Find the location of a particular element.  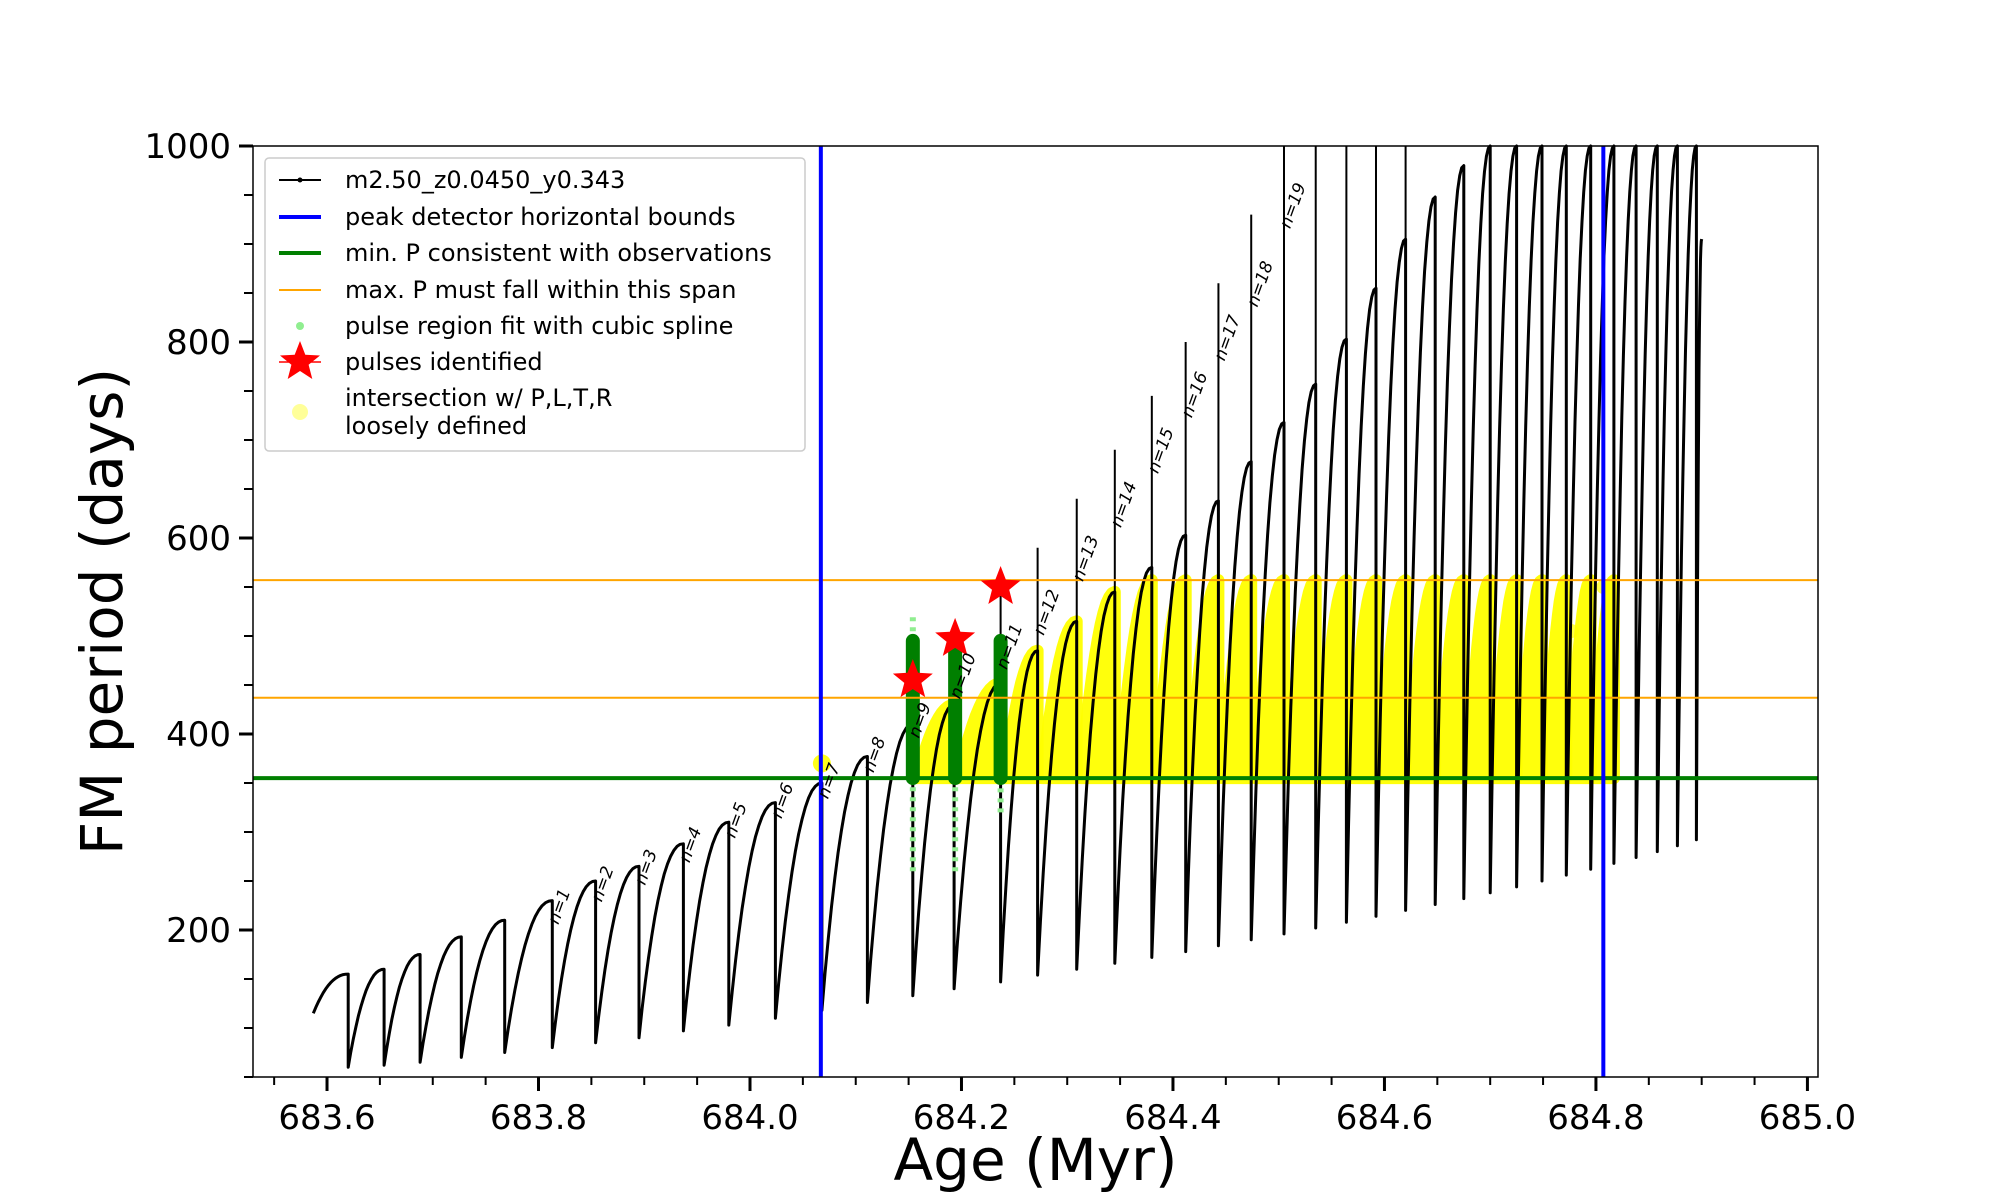

y-tick-label: 1000 is located at coordinates (187, 147).